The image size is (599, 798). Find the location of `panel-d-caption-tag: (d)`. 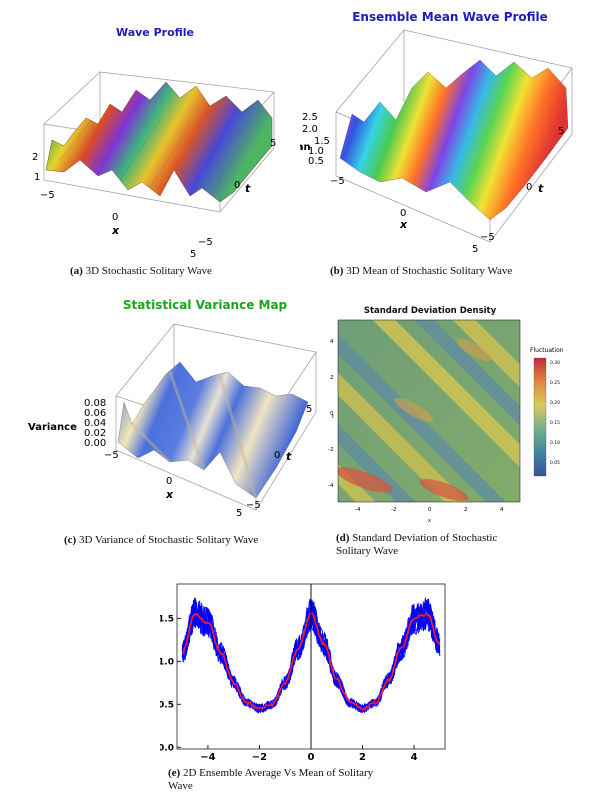

panel-d-caption-tag: (d) is located at coordinates (343, 538).